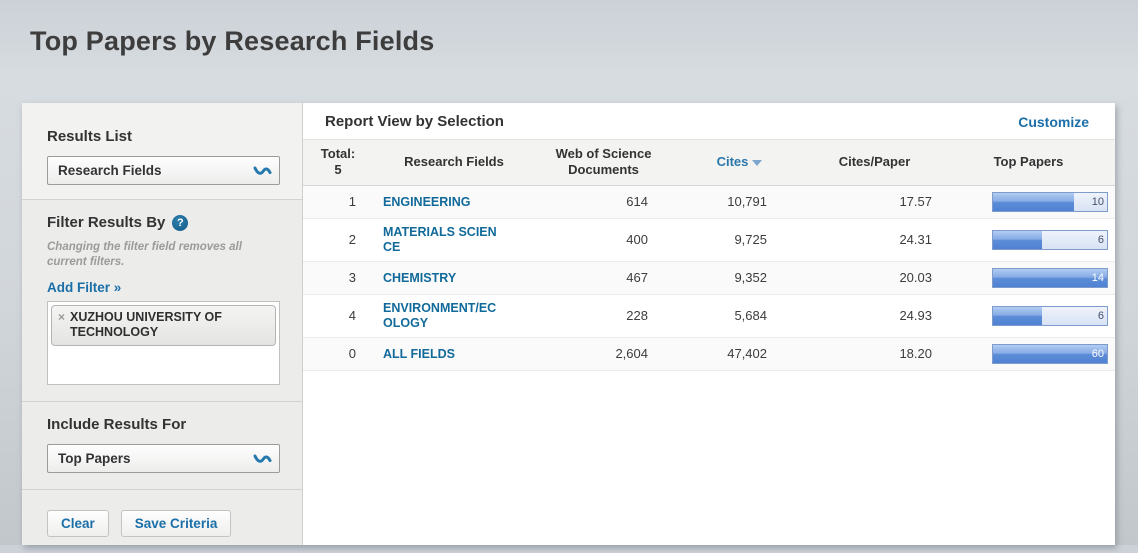 This screenshot has width=1138, height=553. What do you see at coordinates (454, 162) in the screenshot?
I see `research-fields-header: Research Fields` at bounding box center [454, 162].